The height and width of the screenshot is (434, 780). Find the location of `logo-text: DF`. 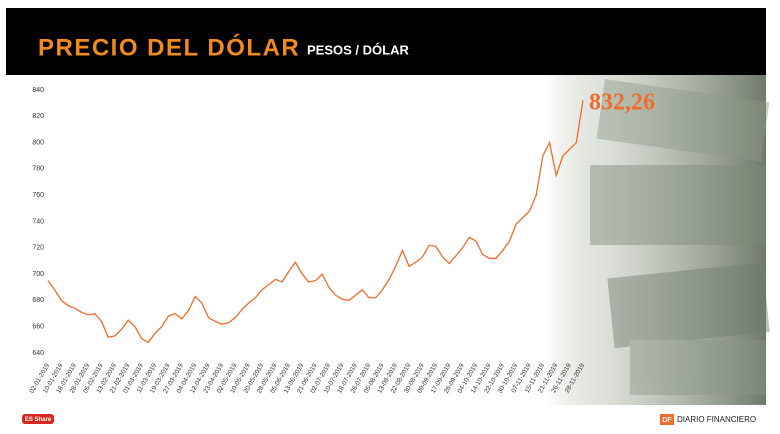

logo-text: DF is located at coordinates (667, 420).